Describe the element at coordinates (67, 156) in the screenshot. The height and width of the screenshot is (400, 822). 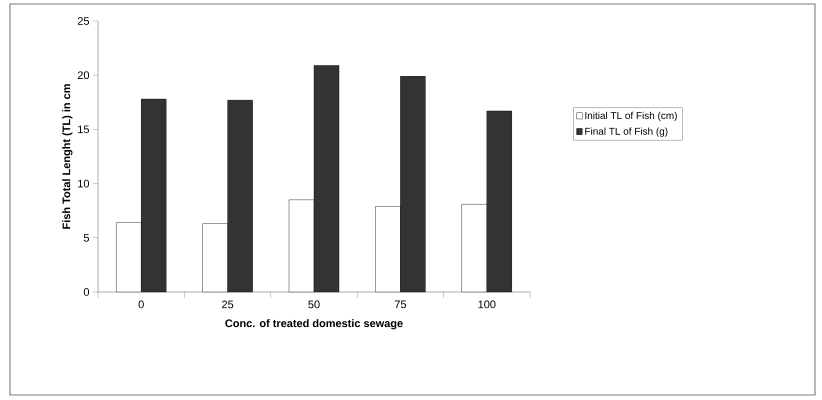
I see `y-axis-title: Fish Total Lenght (TL) in cm` at that location.